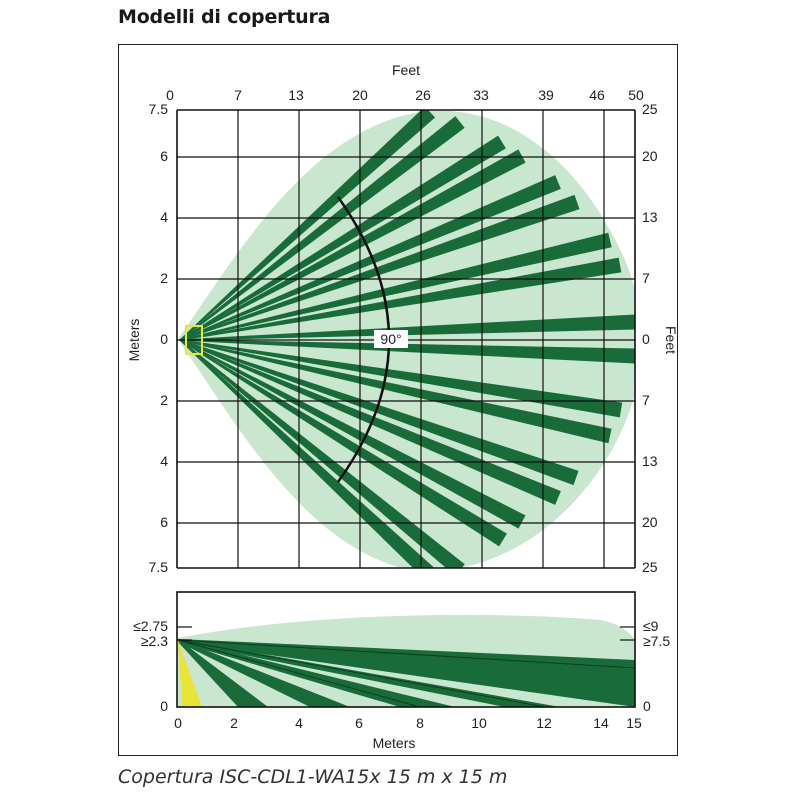 Image resolution: width=800 pixels, height=800 pixels. I want to click on x-tick-label: 50, so click(636, 95).